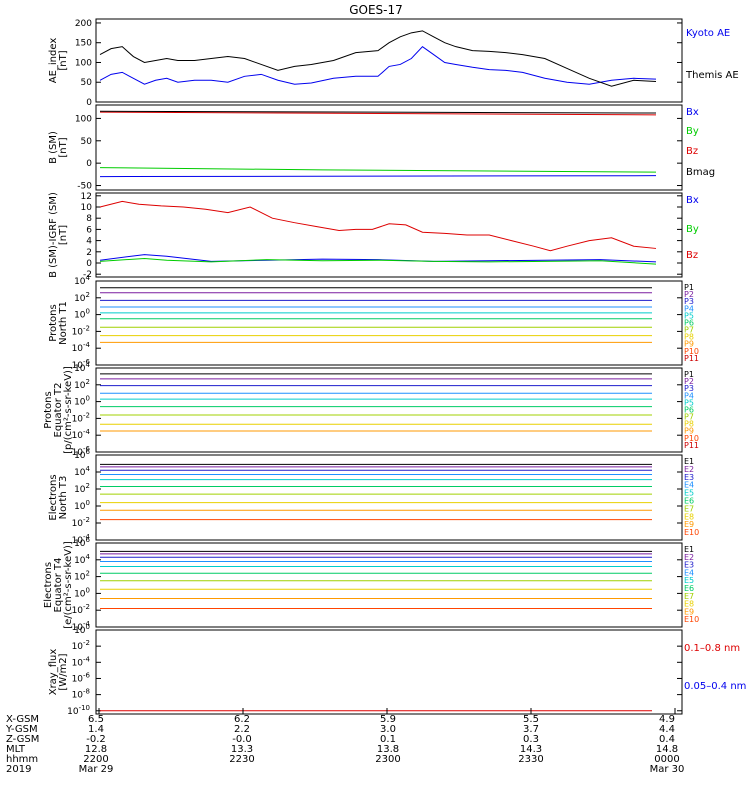 This screenshot has height=804, width=750. What do you see at coordinates (53, 497) in the screenshot?
I see `y-axis-label: Electrons` at bounding box center [53, 497].